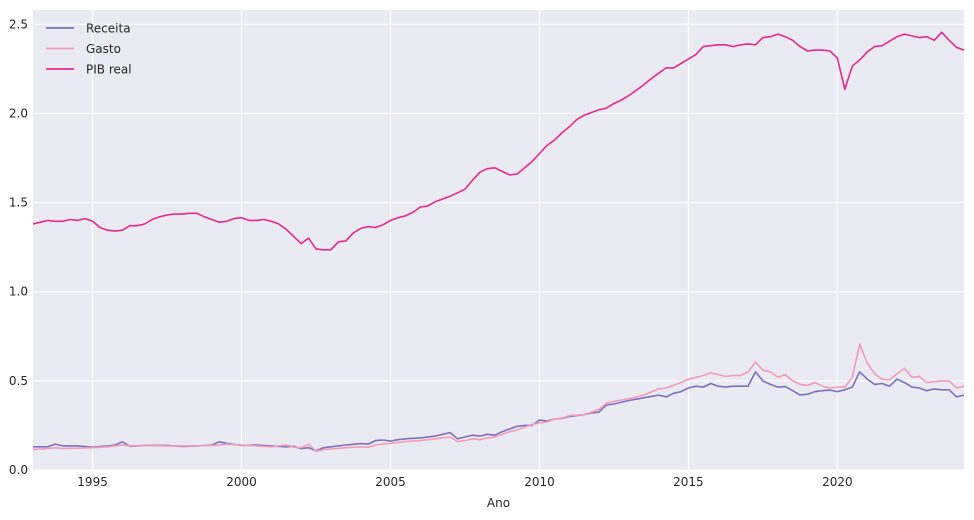 Image resolution: width=974 pixels, height=520 pixels. I want to click on legend: Receita Gasto PIB real, so click(89, 49).